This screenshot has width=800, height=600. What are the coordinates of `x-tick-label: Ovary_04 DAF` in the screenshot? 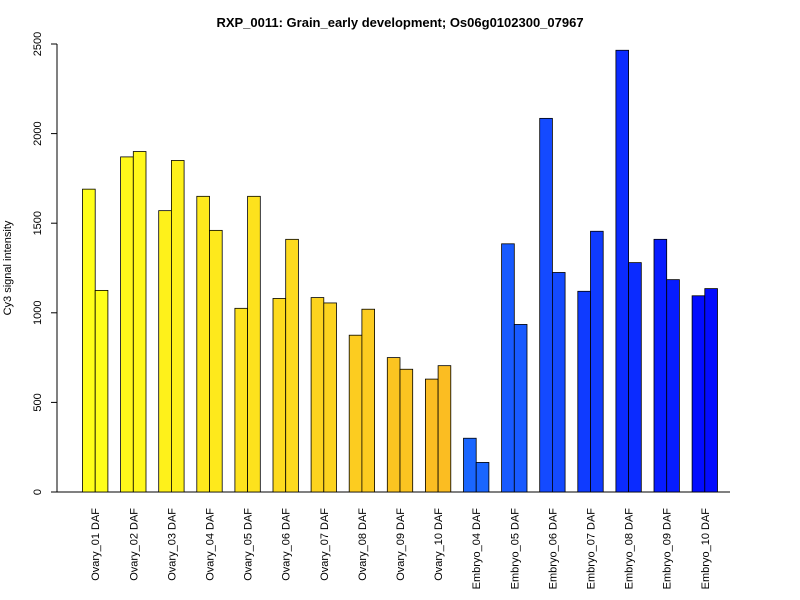 It's located at (211, 544).